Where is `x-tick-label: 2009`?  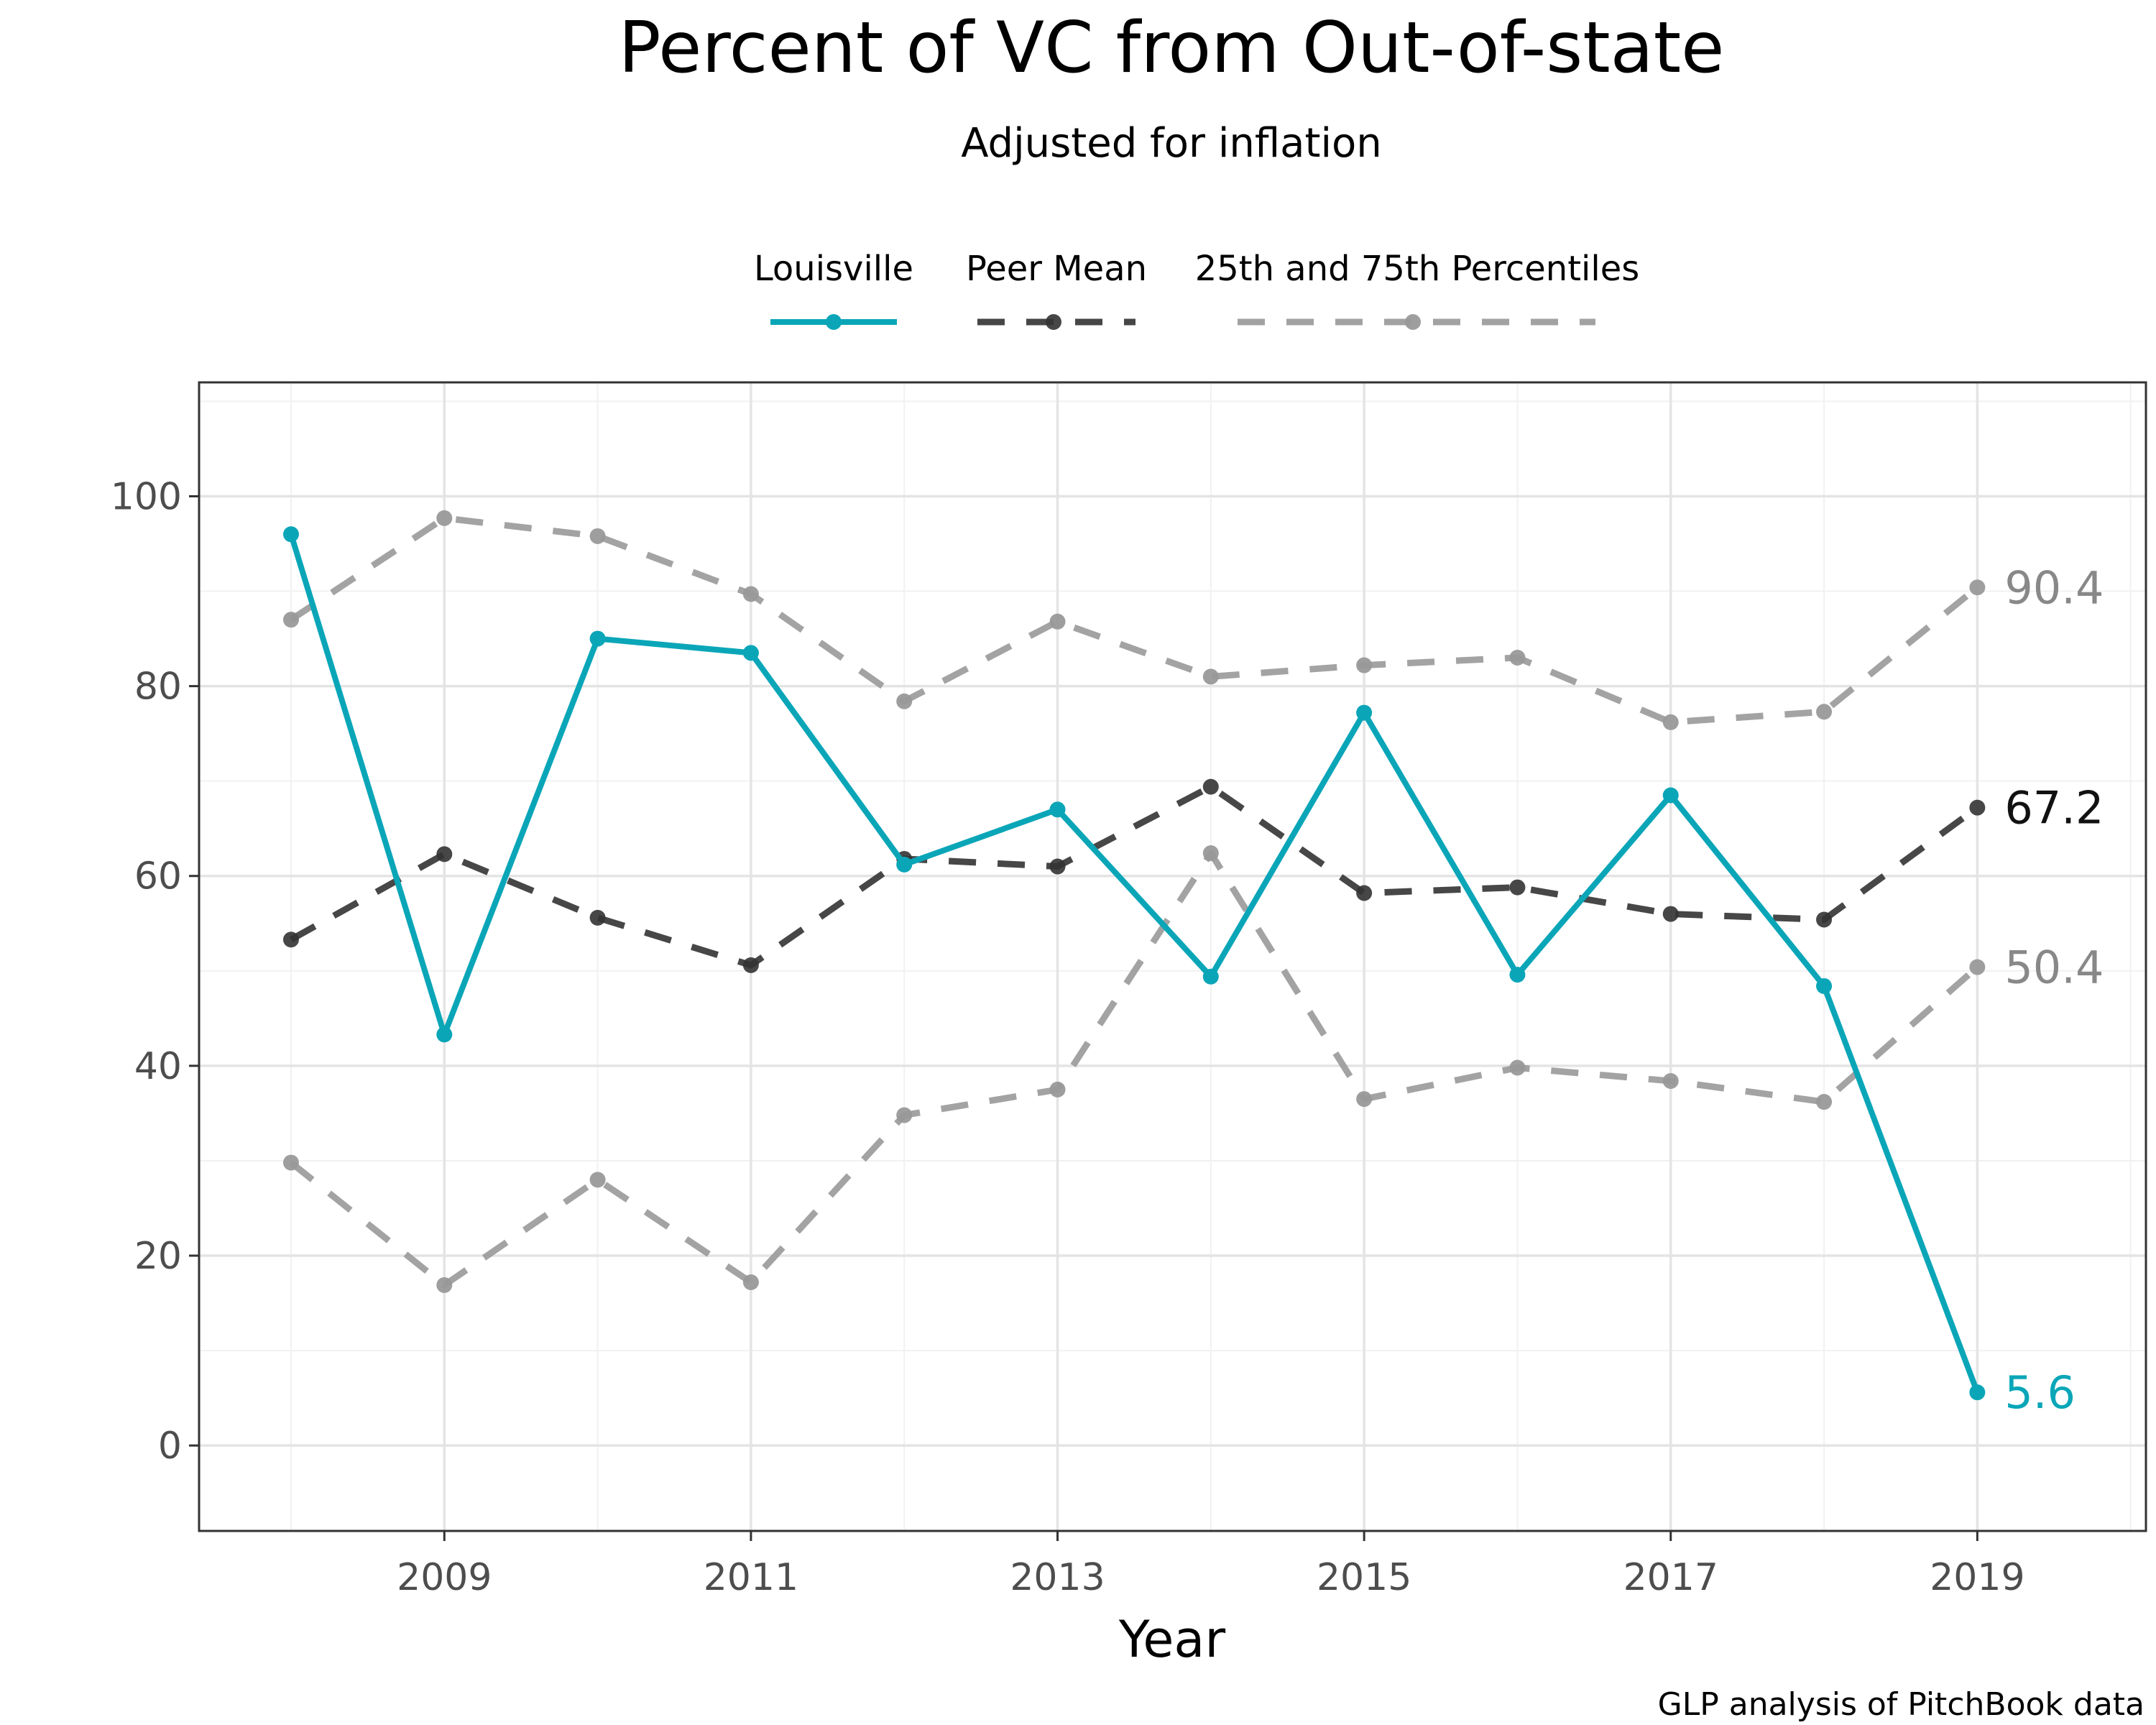 x-tick-label: 2009 is located at coordinates (444, 1577).